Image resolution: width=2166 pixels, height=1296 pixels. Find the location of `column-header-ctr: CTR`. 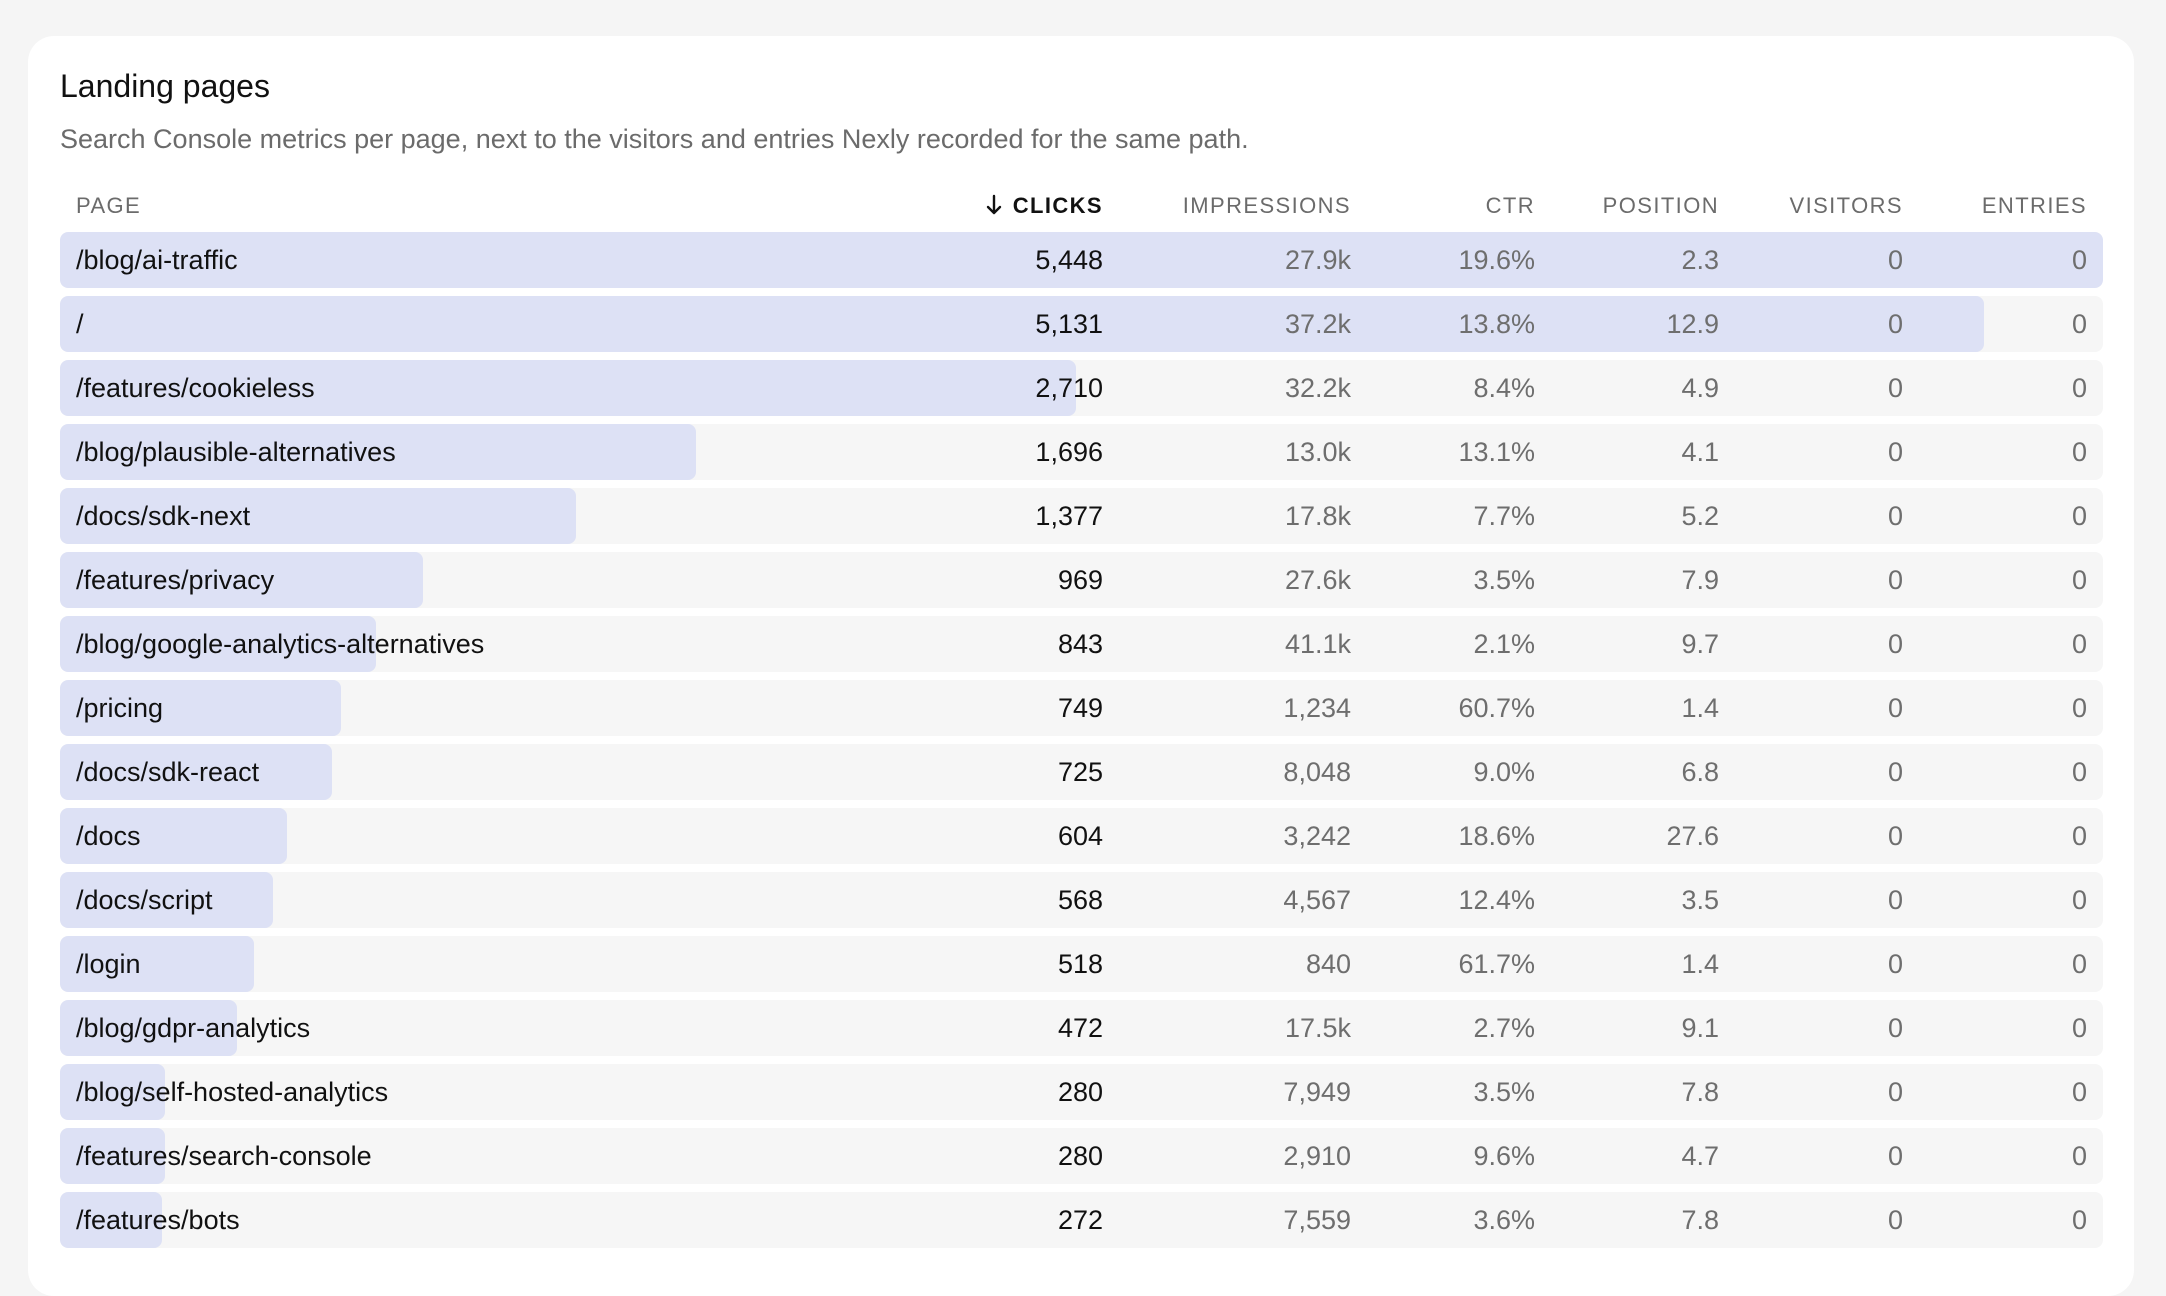

column-header-ctr: CTR is located at coordinates (1510, 205).